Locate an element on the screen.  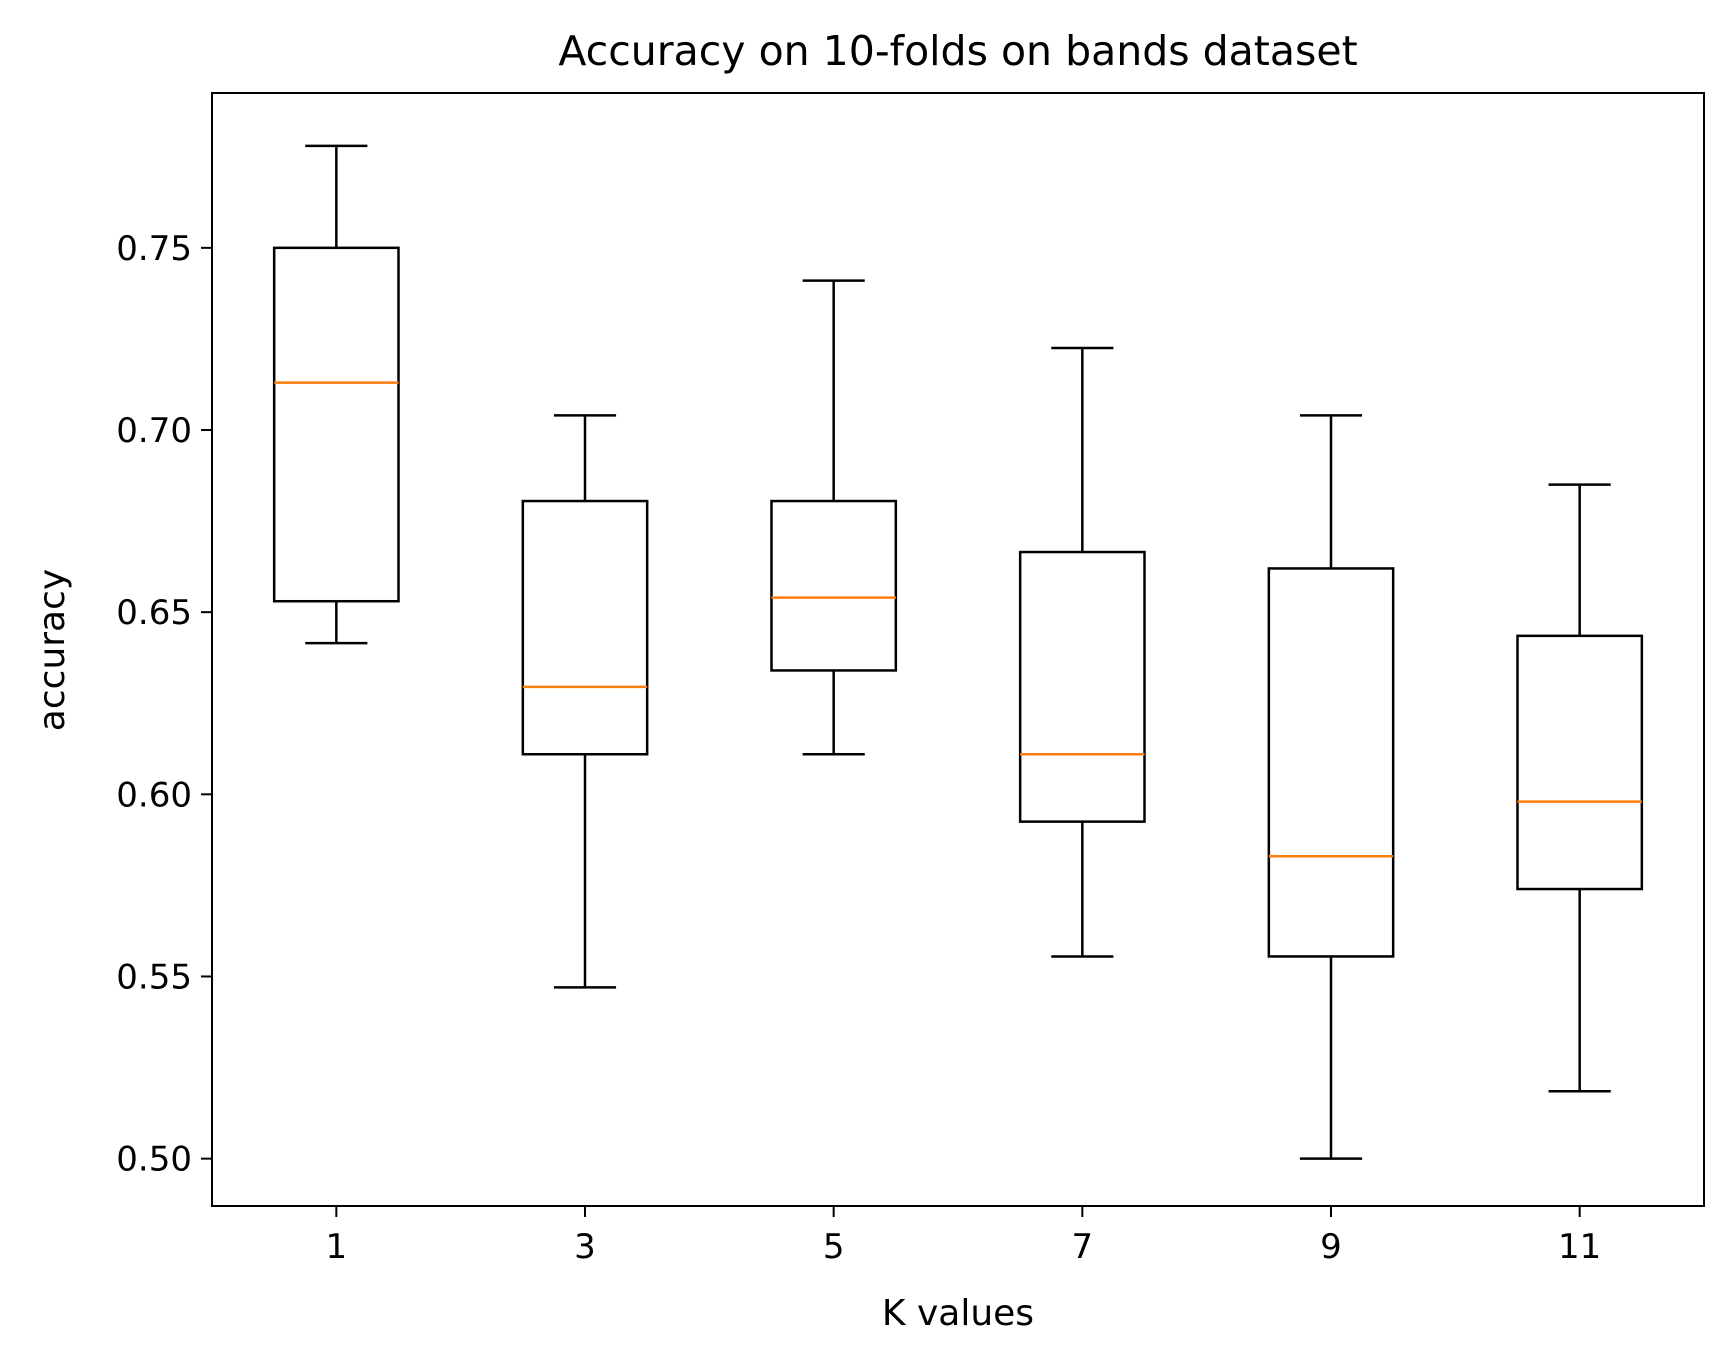
chart-title: Accuracy on 10-folds on bands dataset is located at coordinates (957, 51).